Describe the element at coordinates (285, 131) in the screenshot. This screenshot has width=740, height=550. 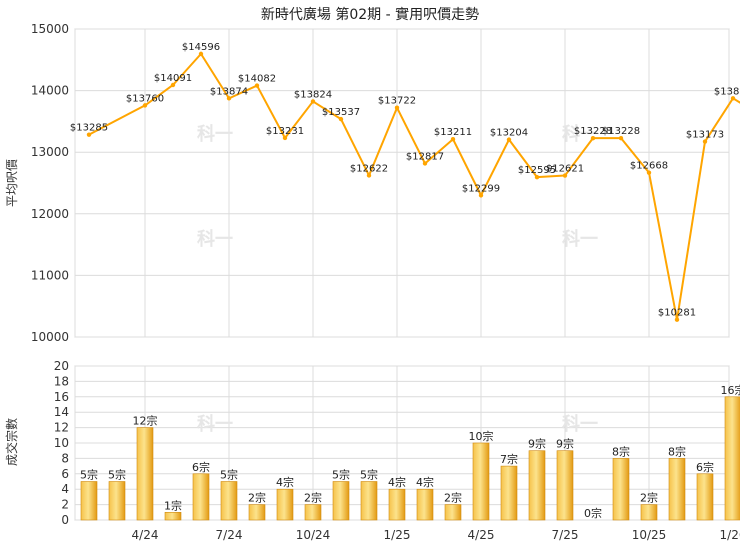
I see `price-data-label: $13231` at that location.